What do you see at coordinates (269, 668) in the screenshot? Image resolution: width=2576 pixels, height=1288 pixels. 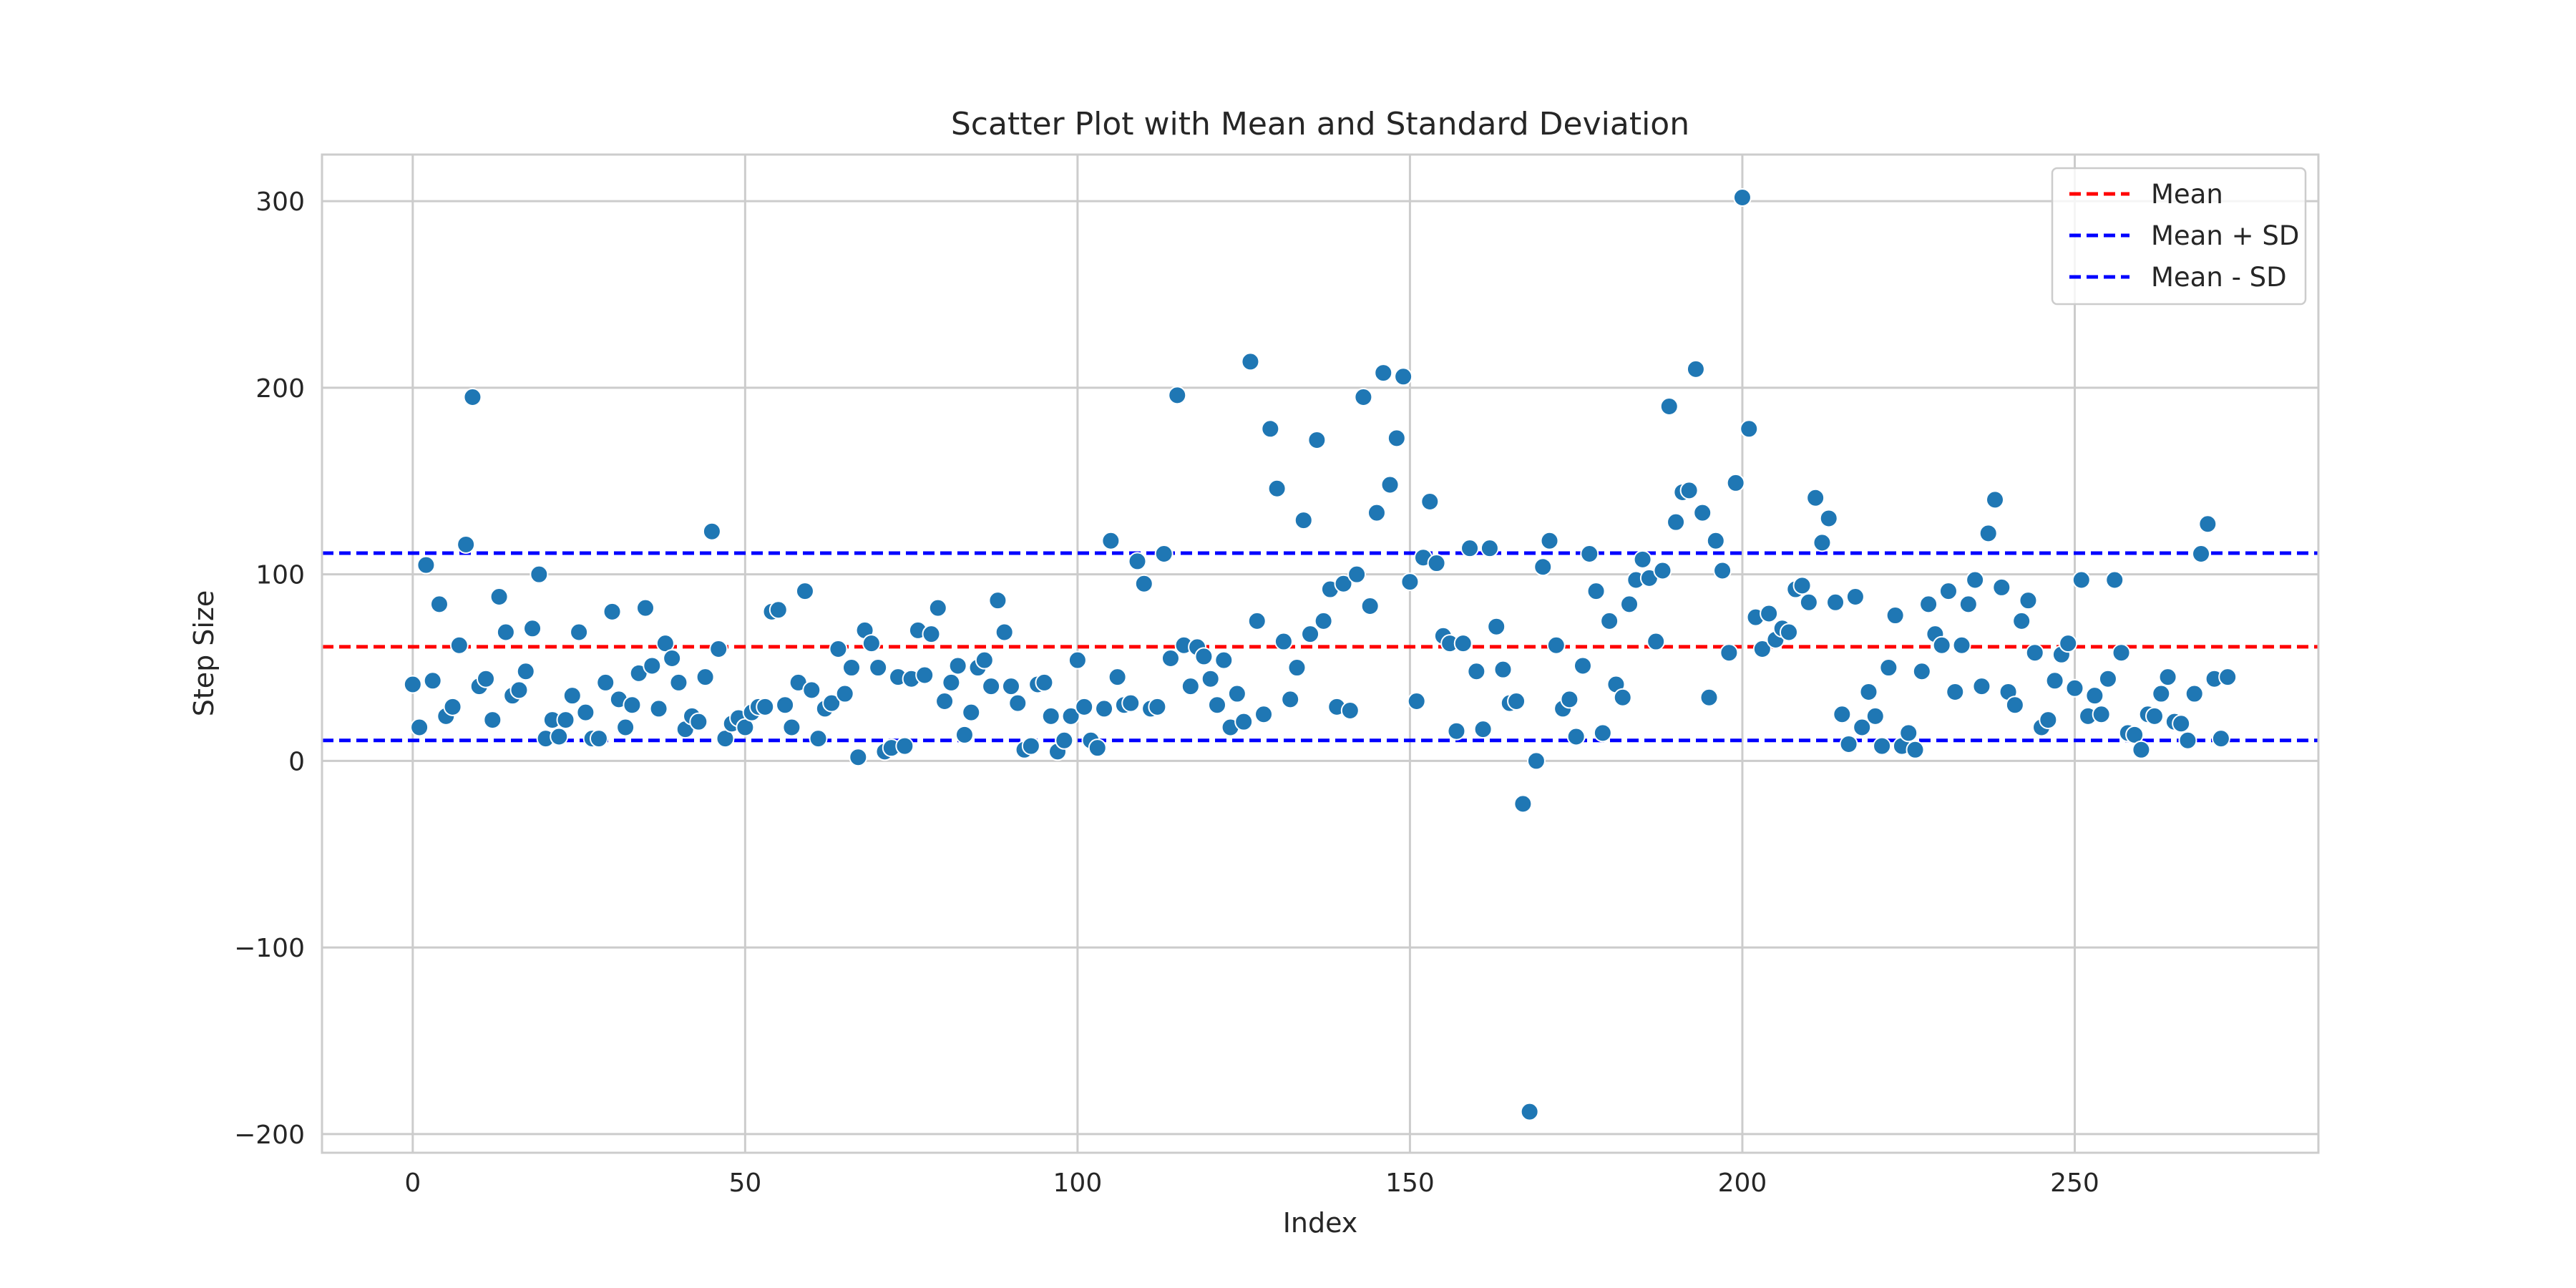 I see `y-axis-ticks: −200 −100 0 100 200 300` at bounding box center [269, 668].